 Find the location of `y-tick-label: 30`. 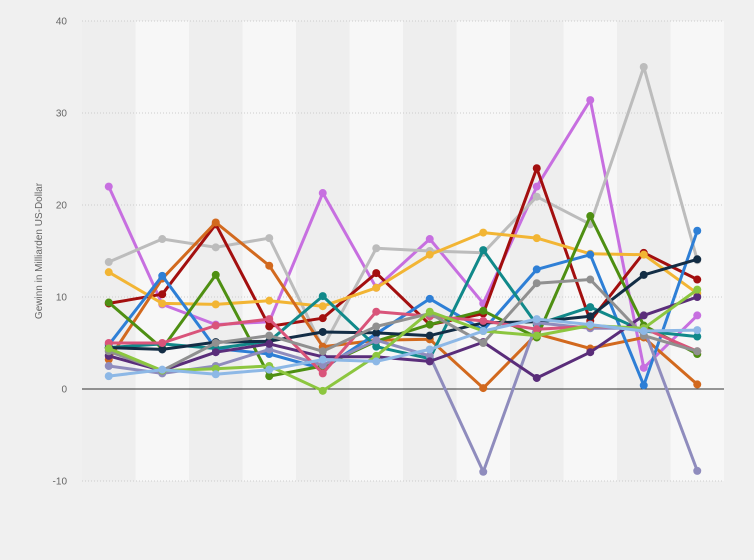

y-tick-label: 30 is located at coordinates (62, 114).